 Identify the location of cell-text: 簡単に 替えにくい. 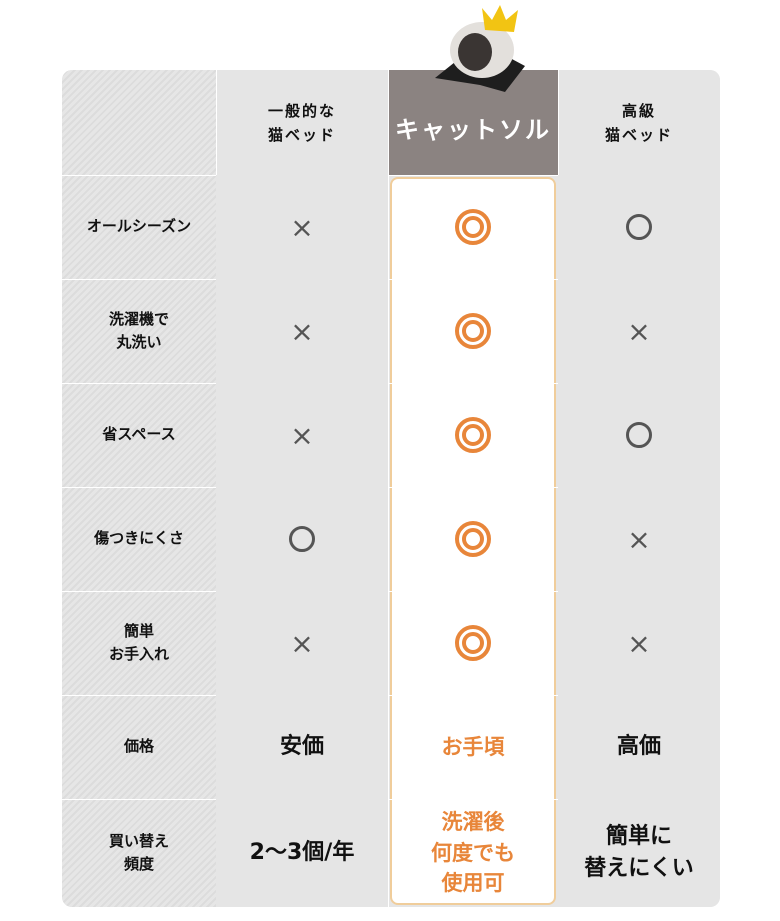
(639, 852).